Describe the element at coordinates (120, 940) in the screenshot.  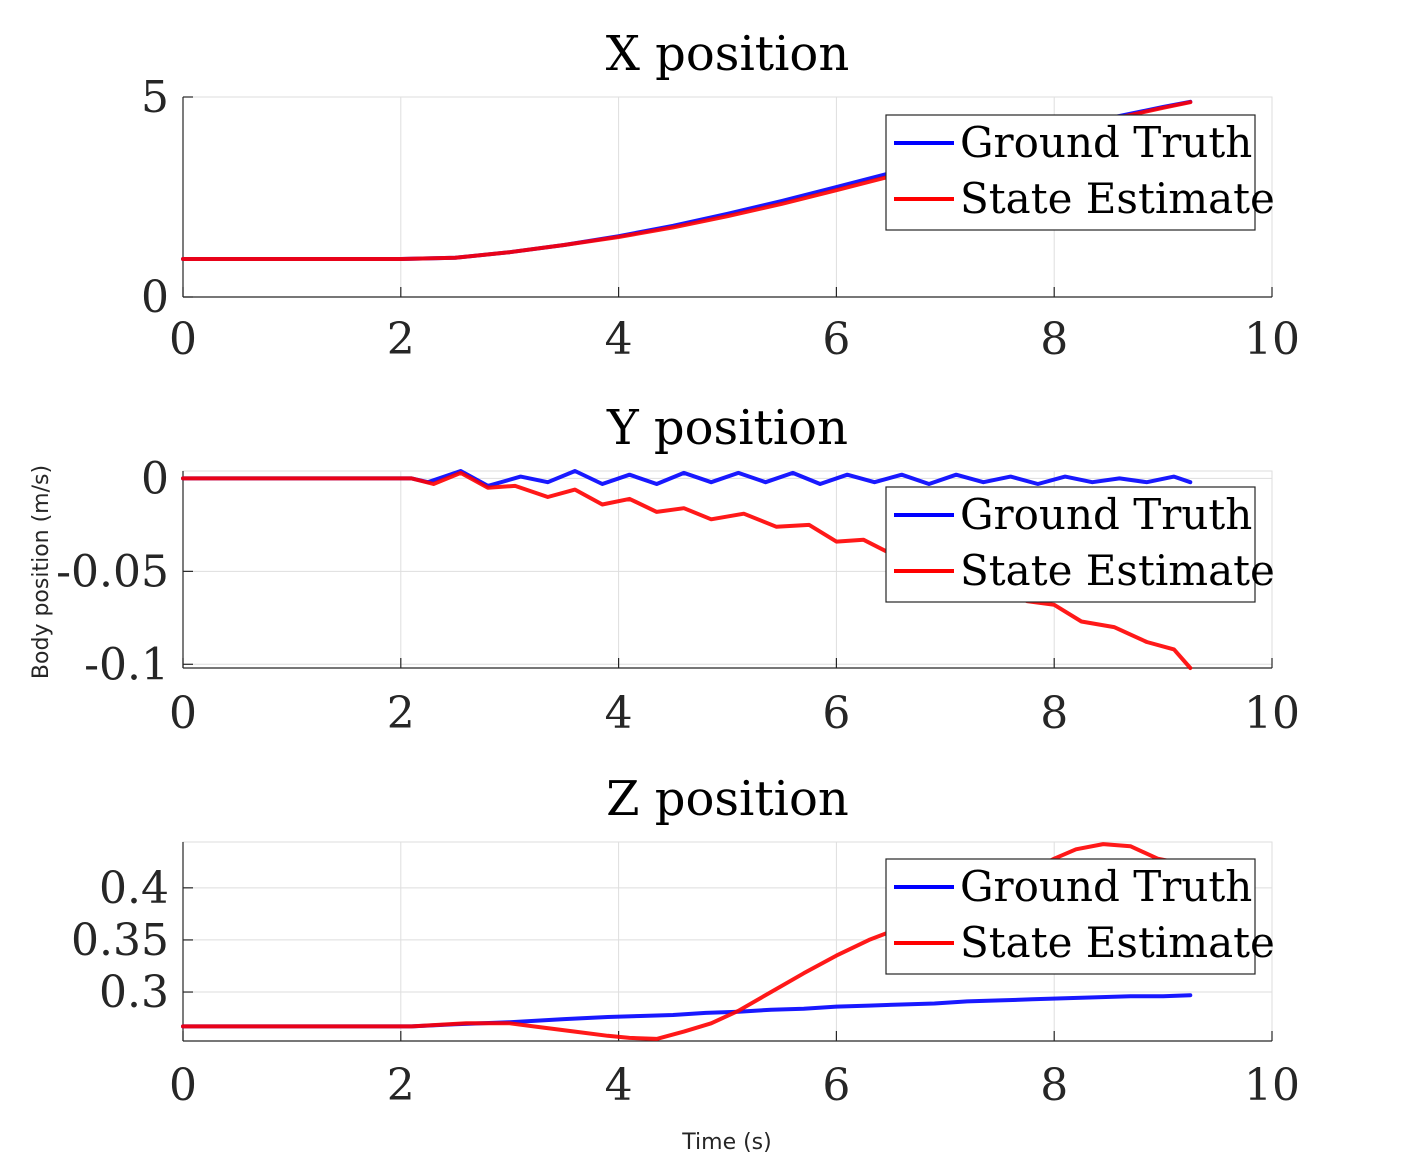
I see `y-tick-label: 0.35` at that location.